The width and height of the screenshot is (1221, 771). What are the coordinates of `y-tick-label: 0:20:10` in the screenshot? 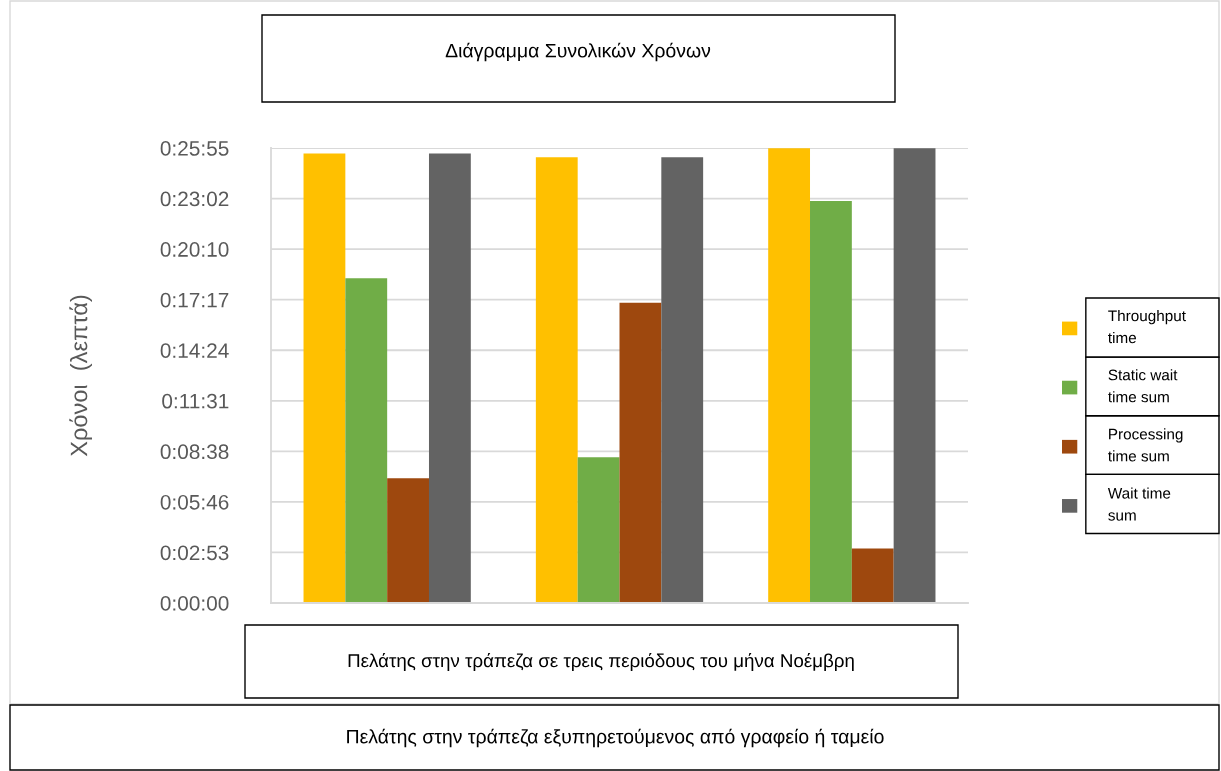 It's located at (194, 249).